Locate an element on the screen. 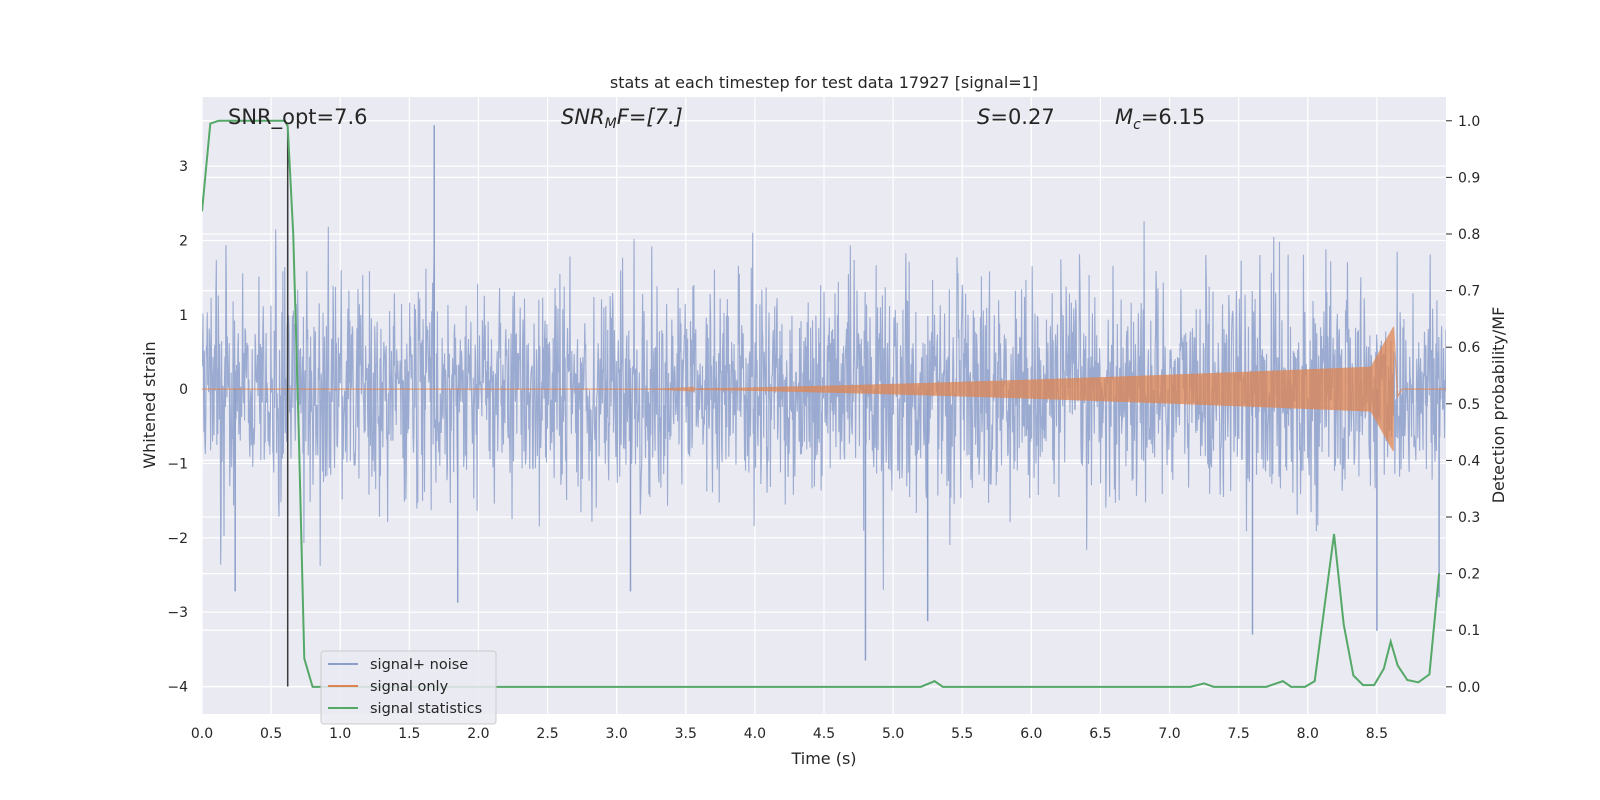  x-tick-label: 0.5 is located at coordinates (271, 734).